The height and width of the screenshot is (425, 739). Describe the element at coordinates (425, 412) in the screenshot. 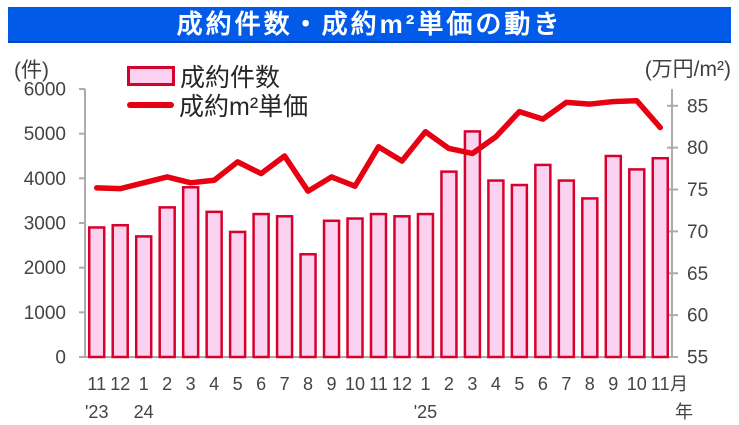

I see `x-axis-year-label: '25` at that location.